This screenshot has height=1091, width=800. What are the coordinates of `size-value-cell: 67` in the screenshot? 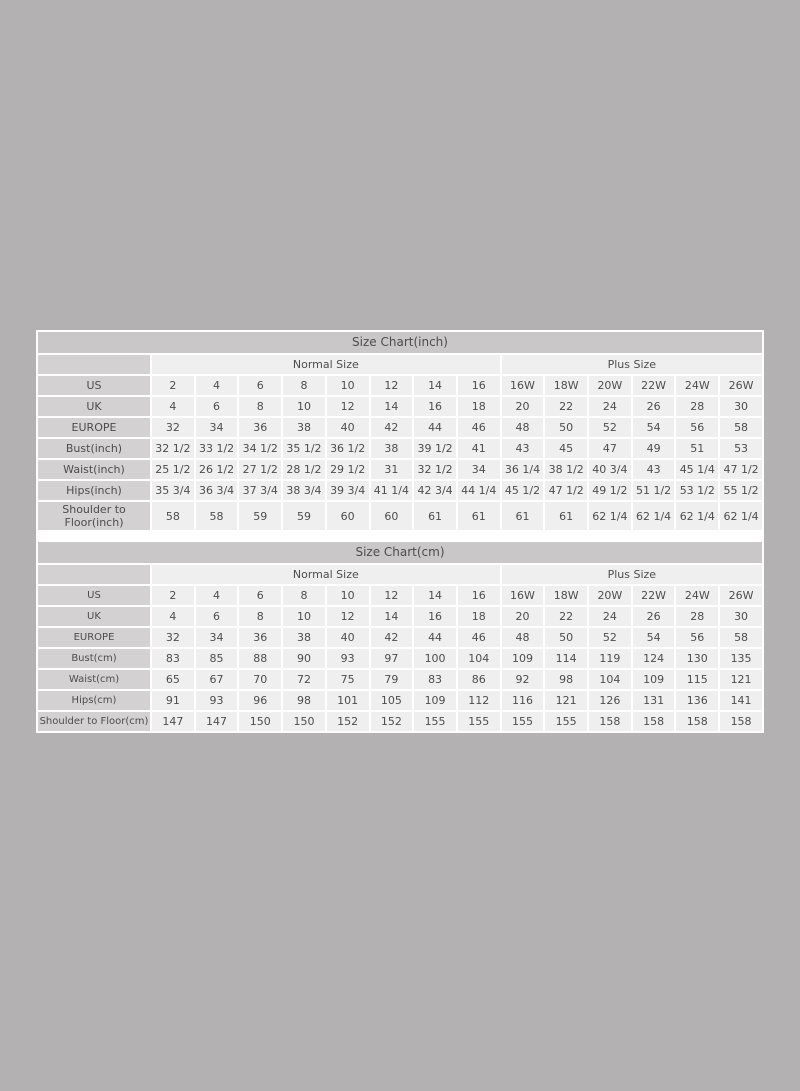 It's located at (216, 679).